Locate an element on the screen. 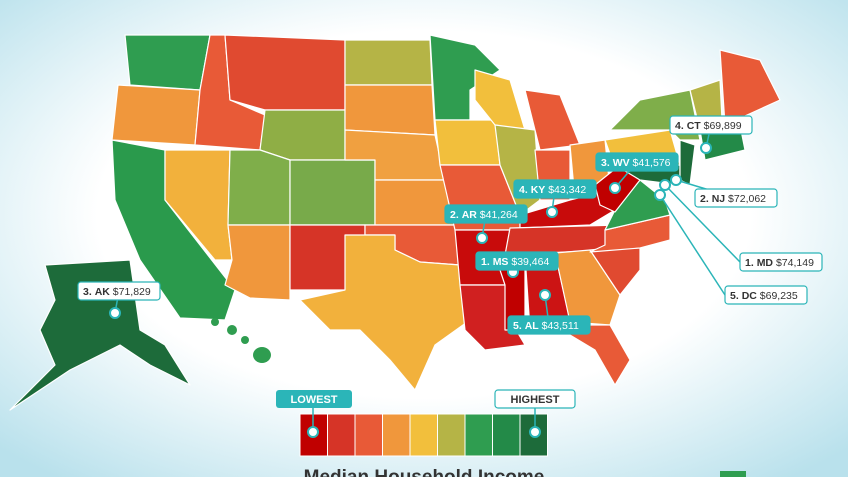 The image size is (848, 477). callout-text: 1. MD $74,149 is located at coordinates (779, 263).